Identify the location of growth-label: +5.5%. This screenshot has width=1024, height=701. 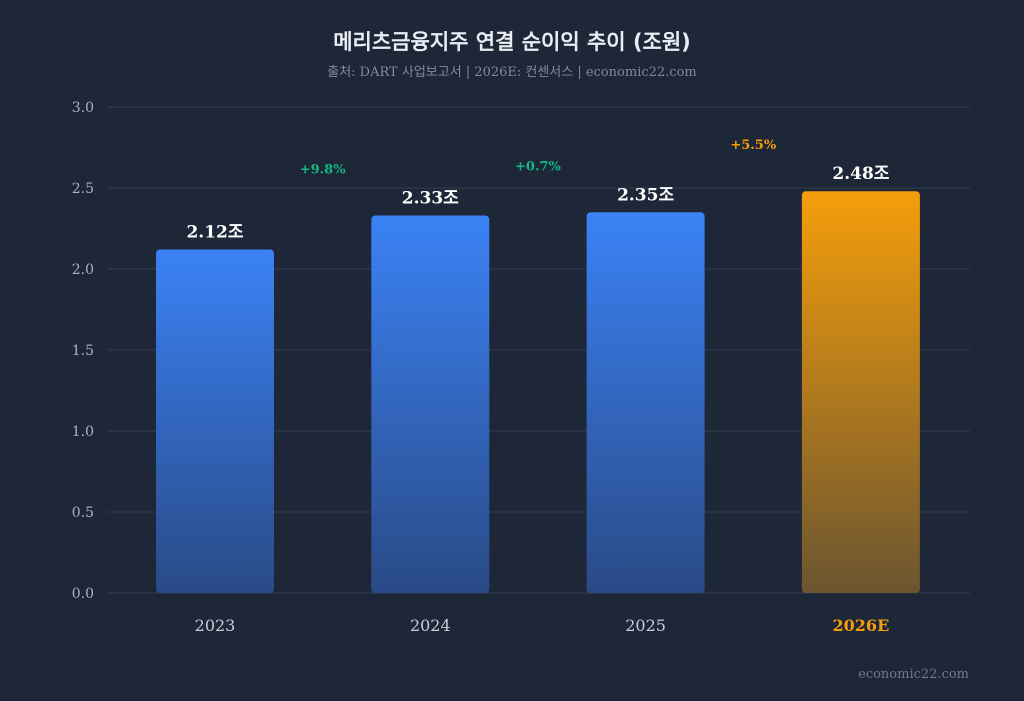
(753, 145).